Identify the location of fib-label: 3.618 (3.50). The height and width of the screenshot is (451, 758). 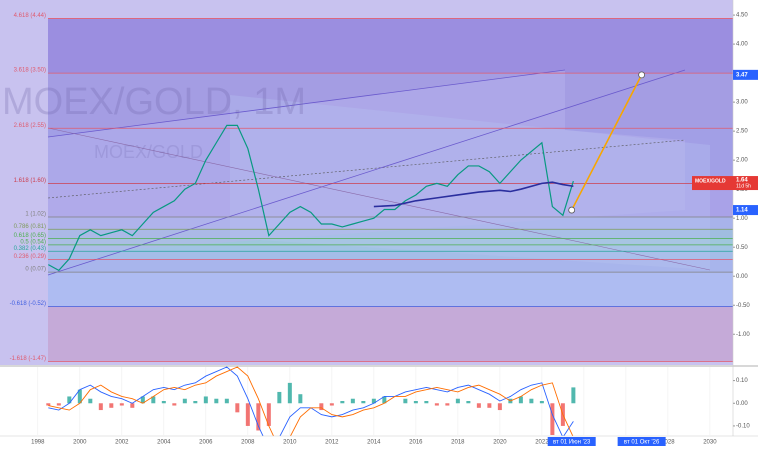
(30, 71).